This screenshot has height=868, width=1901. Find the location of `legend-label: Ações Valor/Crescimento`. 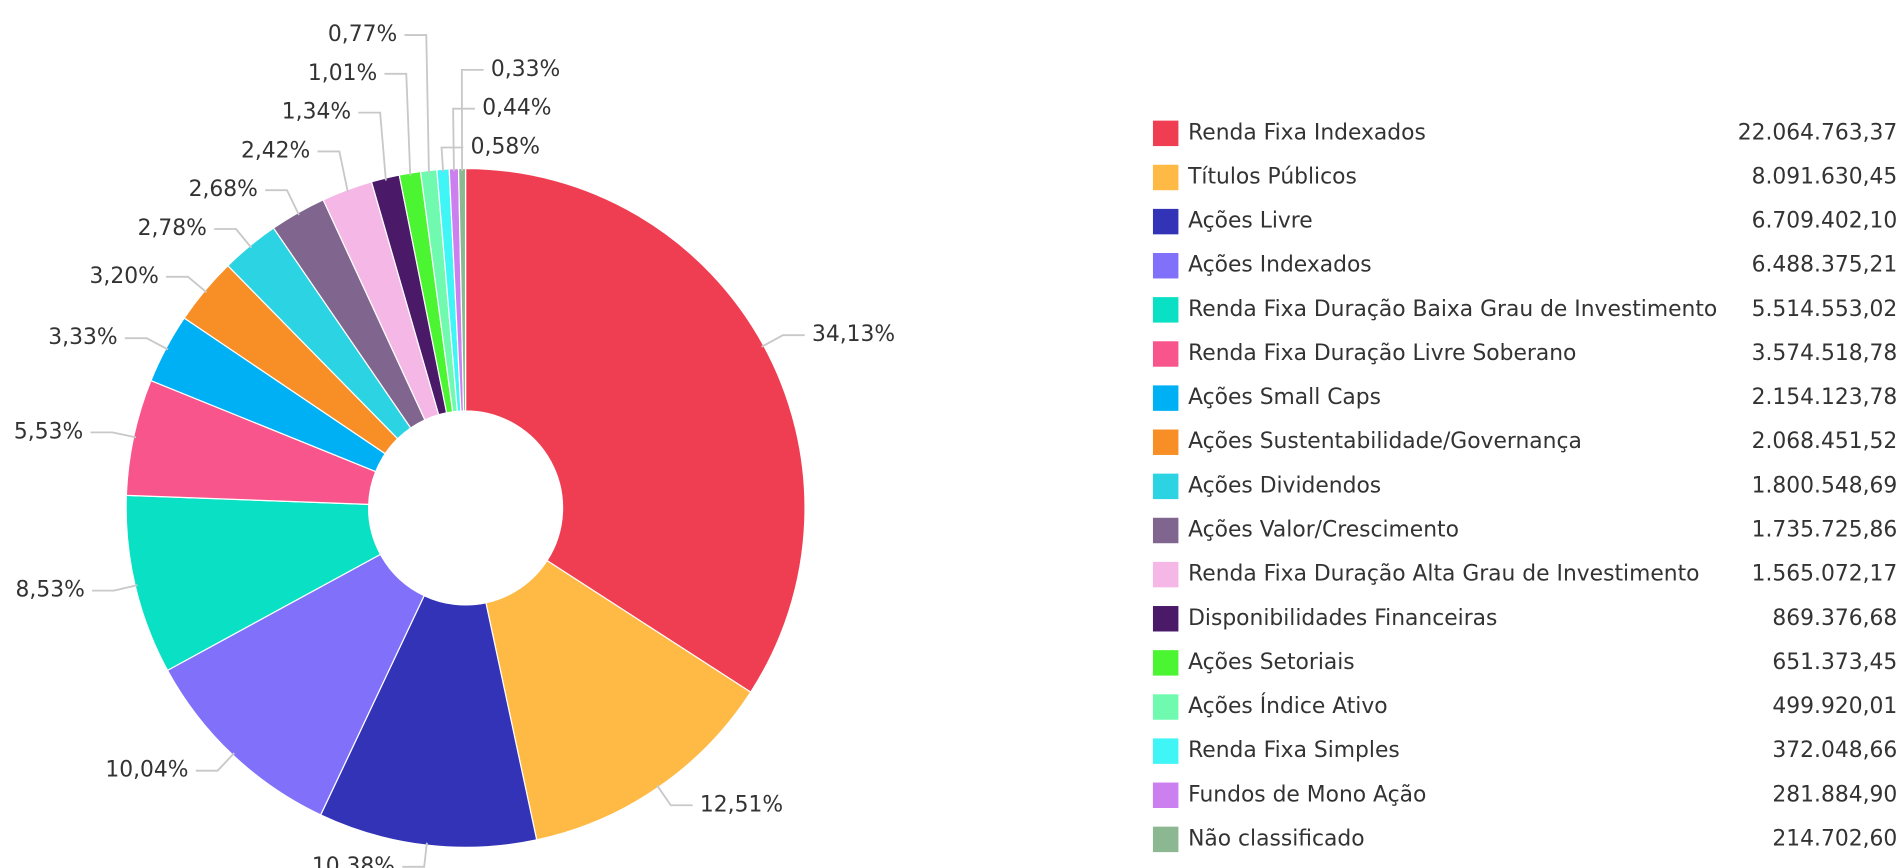

legend-label: Ações Valor/Crescimento is located at coordinates (1323, 529).